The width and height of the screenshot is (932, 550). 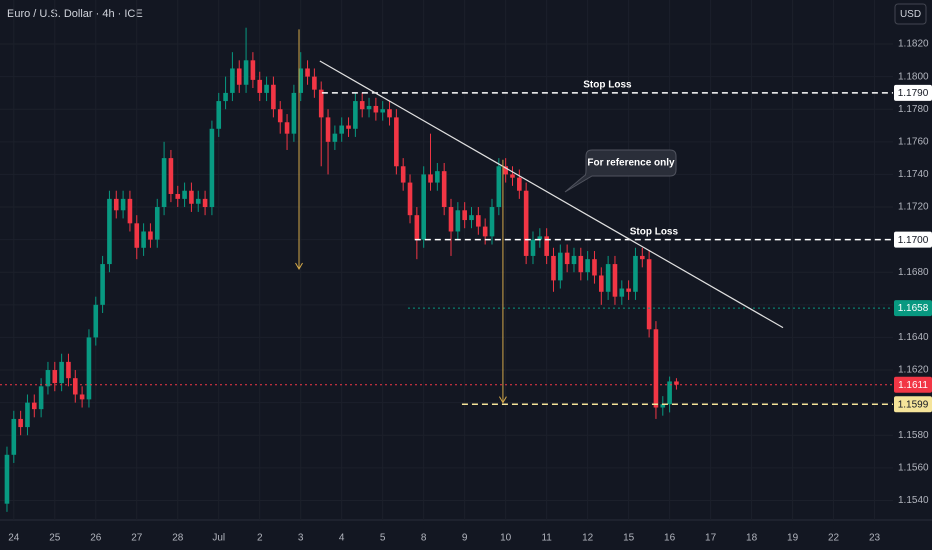 I want to click on x-tick-label: 8, so click(x=424, y=538).